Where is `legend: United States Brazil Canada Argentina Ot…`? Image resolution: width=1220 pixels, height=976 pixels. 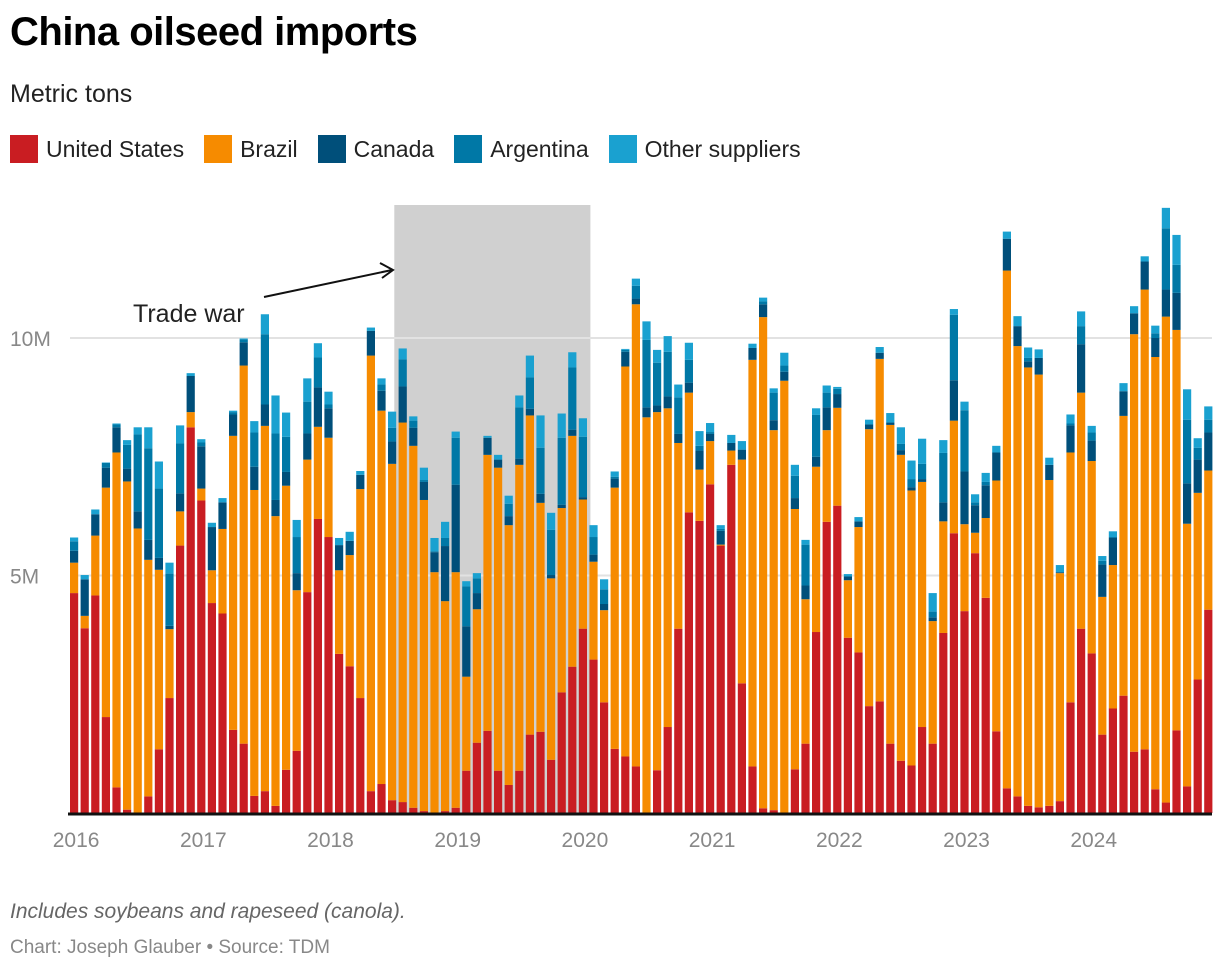 legend: United States Brazil Canada Argentina Ot… is located at coordinates (415, 149).